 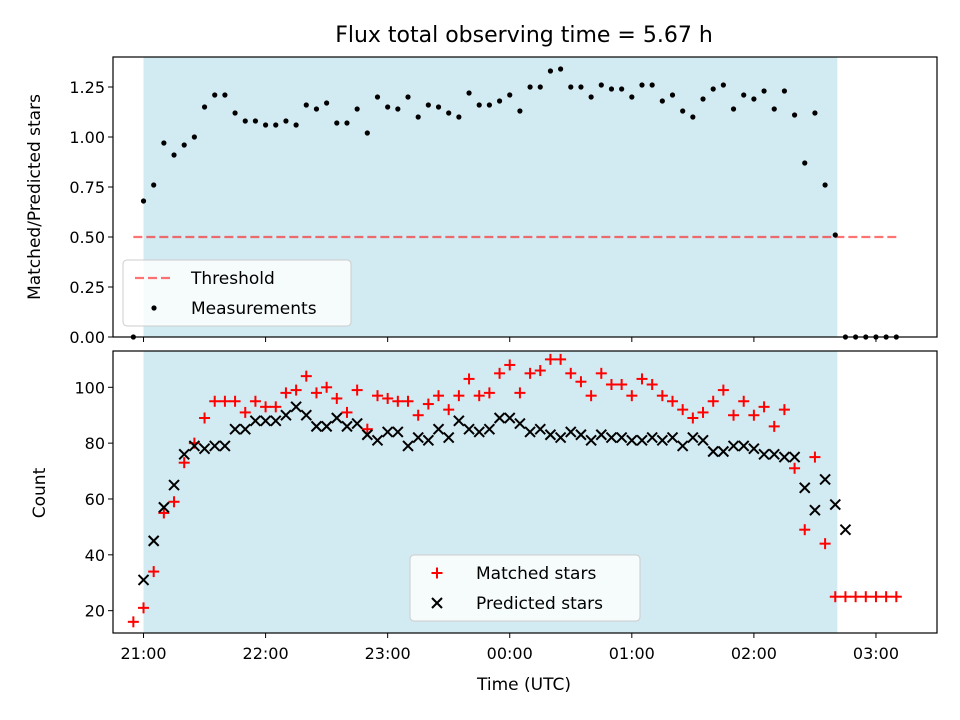 I want to click on x-tick-label: 22:00, so click(x=266, y=653).